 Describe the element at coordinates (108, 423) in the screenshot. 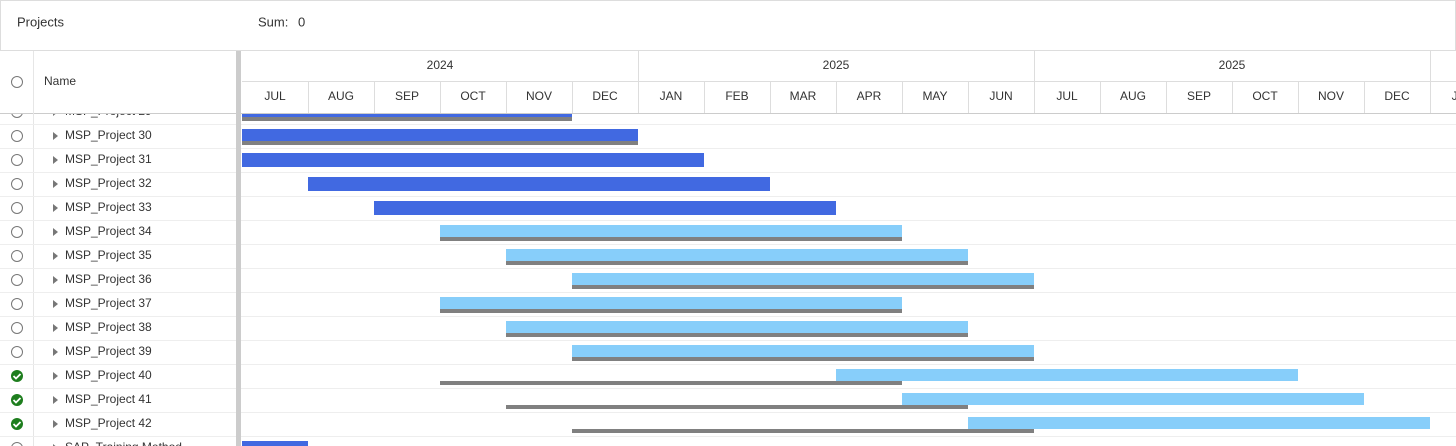

I see `project-name: MSP_Project 42` at that location.